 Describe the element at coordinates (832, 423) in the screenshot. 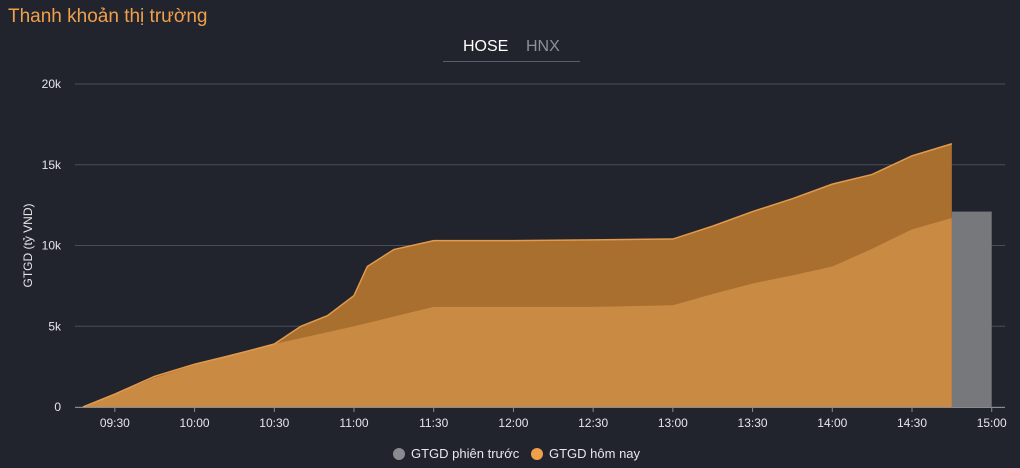

I see `x-tick-label: 14:00` at that location.